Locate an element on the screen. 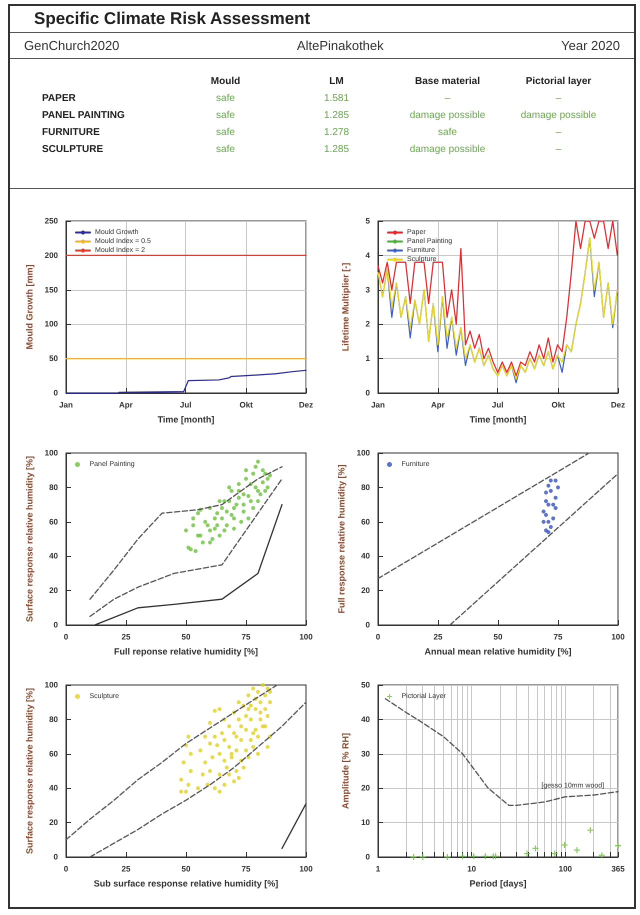 Image resolution: width=640 pixels, height=915 pixels. y-tick-label: 5 is located at coordinates (368, 221).